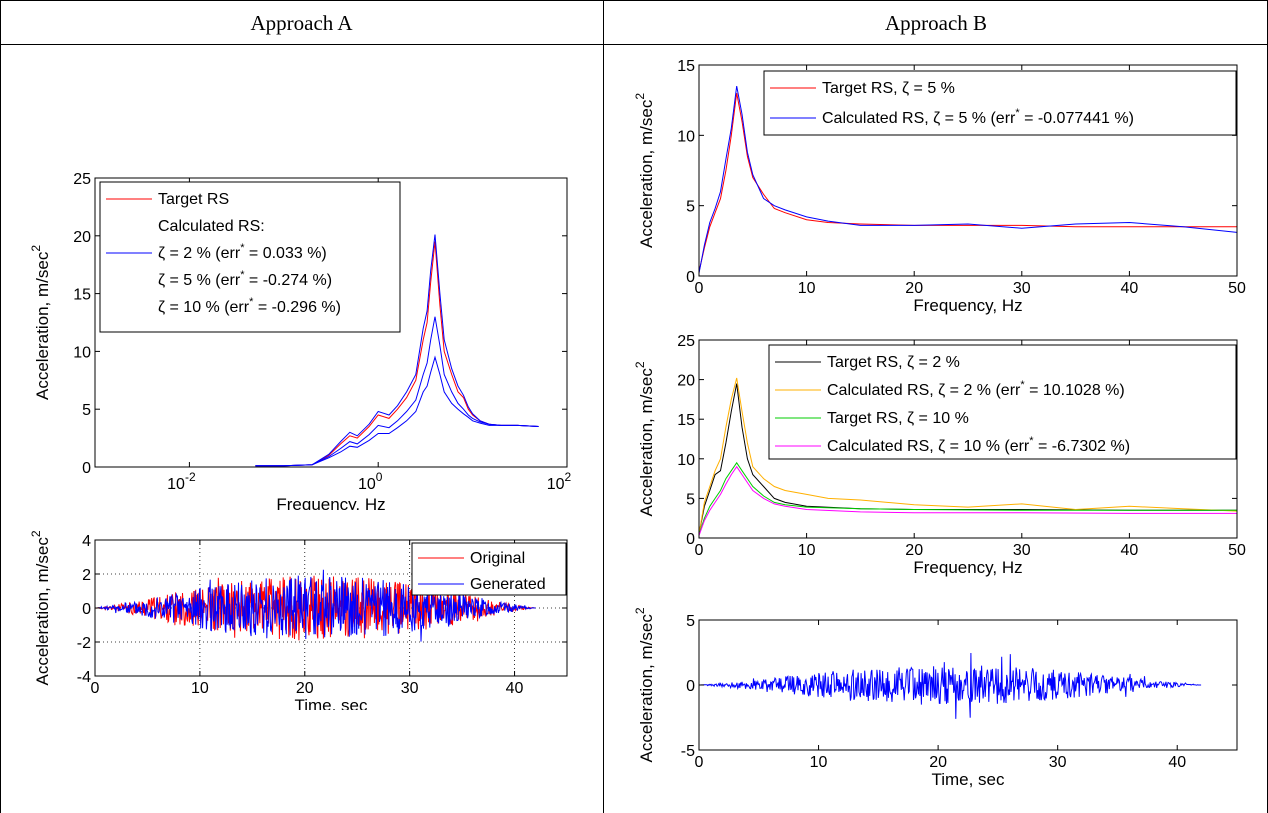  Describe the element at coordinates (211, 226) in the screenshot. I see `legend-entry: Calculated RS:` at that location.